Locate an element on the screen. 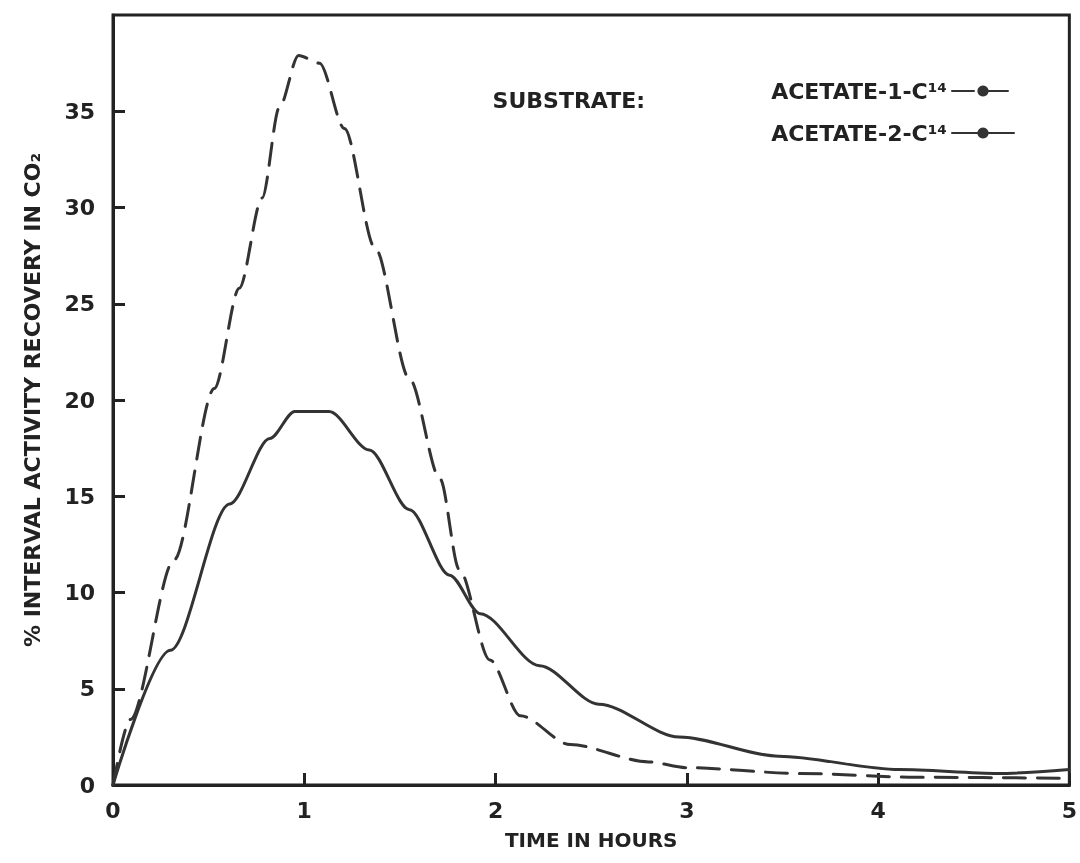  y-tick-label: 35 is located at coordinates (79, 111).